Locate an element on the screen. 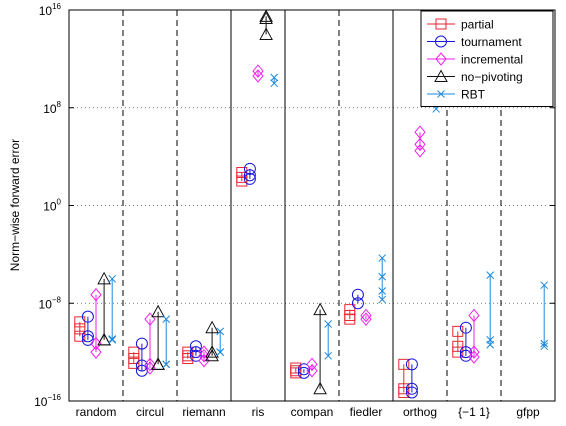 Image resolution: width=566 pixels, height=426 pixels. y-tick-label: 10⁻⁸ is located at coordinates (50, 303).